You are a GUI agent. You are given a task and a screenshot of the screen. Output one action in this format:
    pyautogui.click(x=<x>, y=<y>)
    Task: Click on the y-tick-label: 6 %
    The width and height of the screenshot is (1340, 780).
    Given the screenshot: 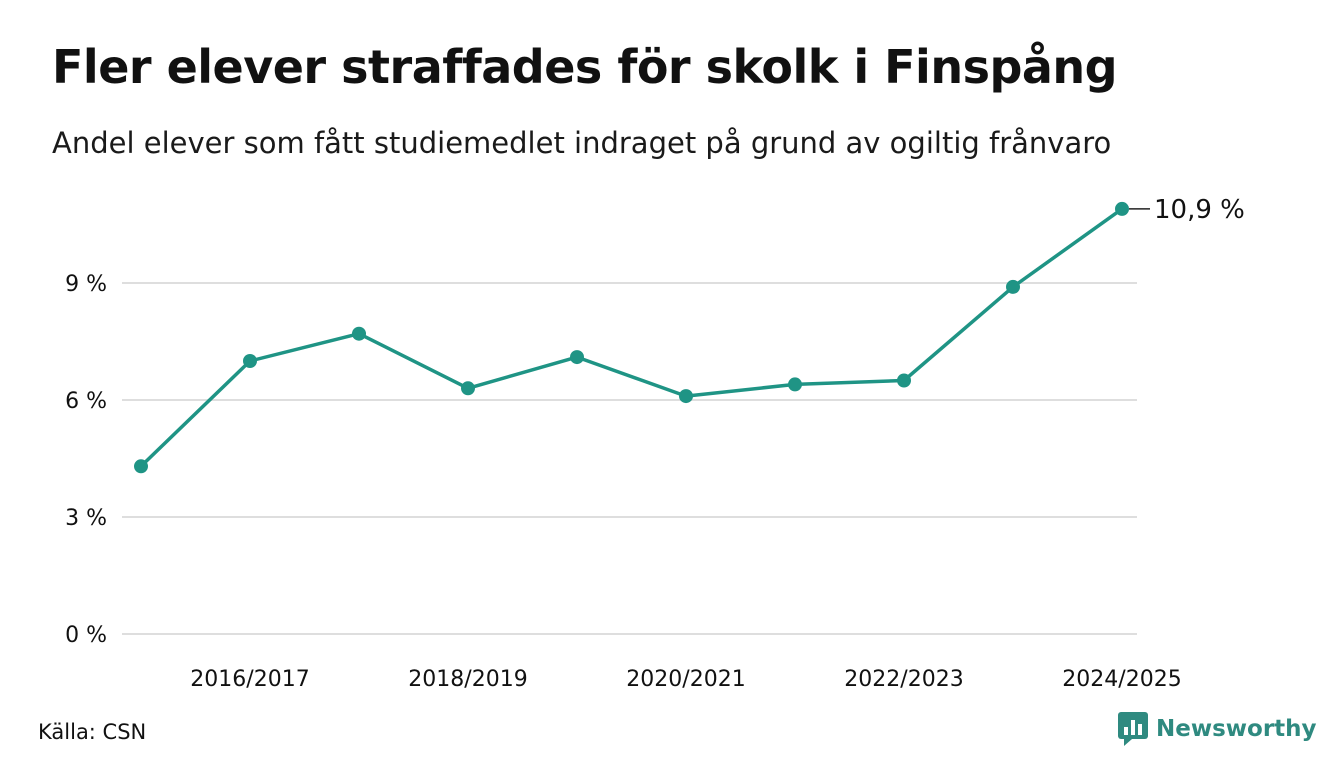 What is the action you would take?
    pyautogui.click(x=86, y=401)
    